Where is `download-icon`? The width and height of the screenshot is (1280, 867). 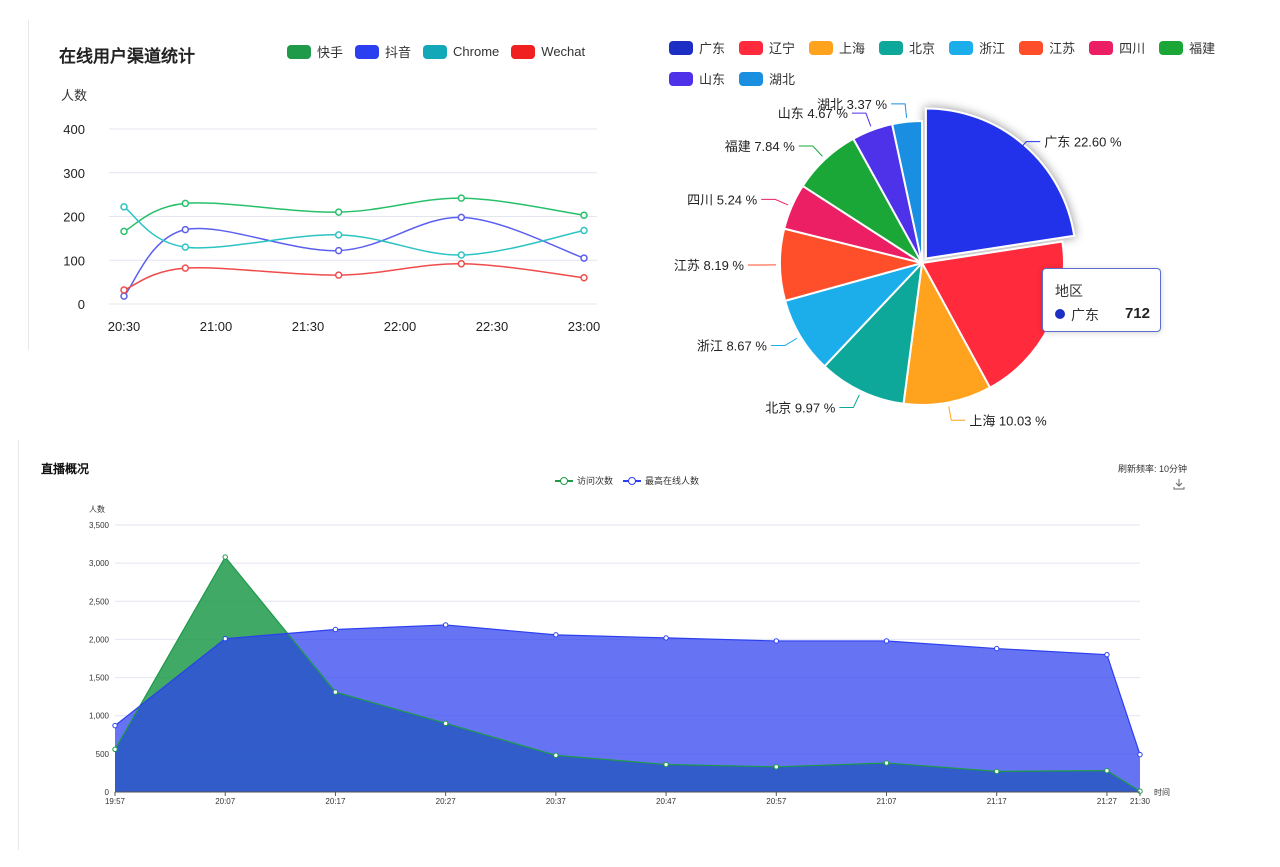 download-icon is located at coordinates (1179, 485).